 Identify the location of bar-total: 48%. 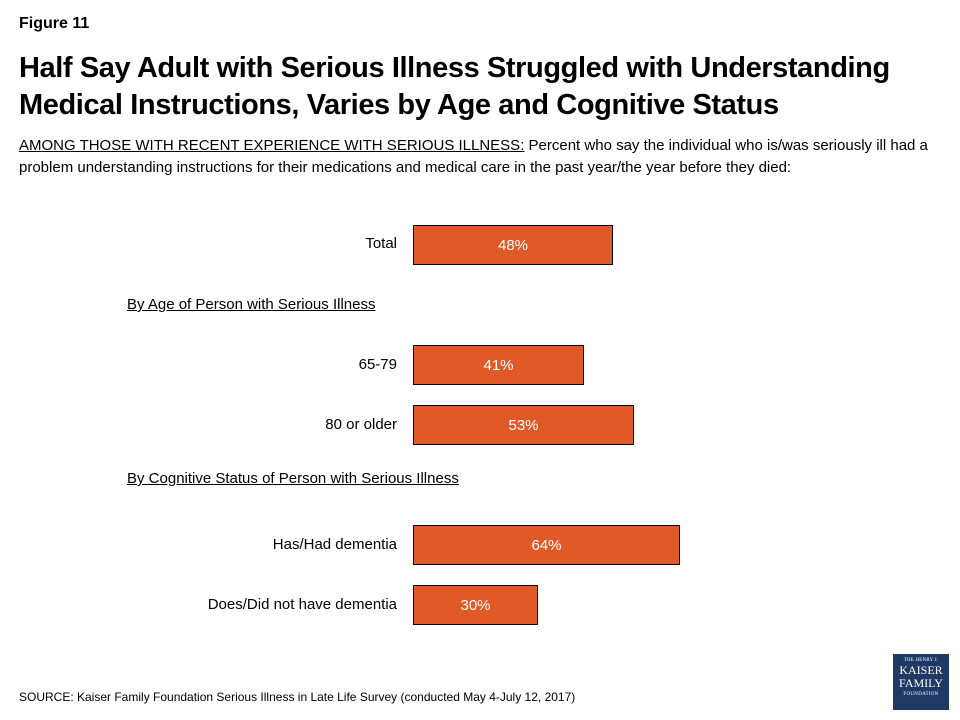
(513, 245).